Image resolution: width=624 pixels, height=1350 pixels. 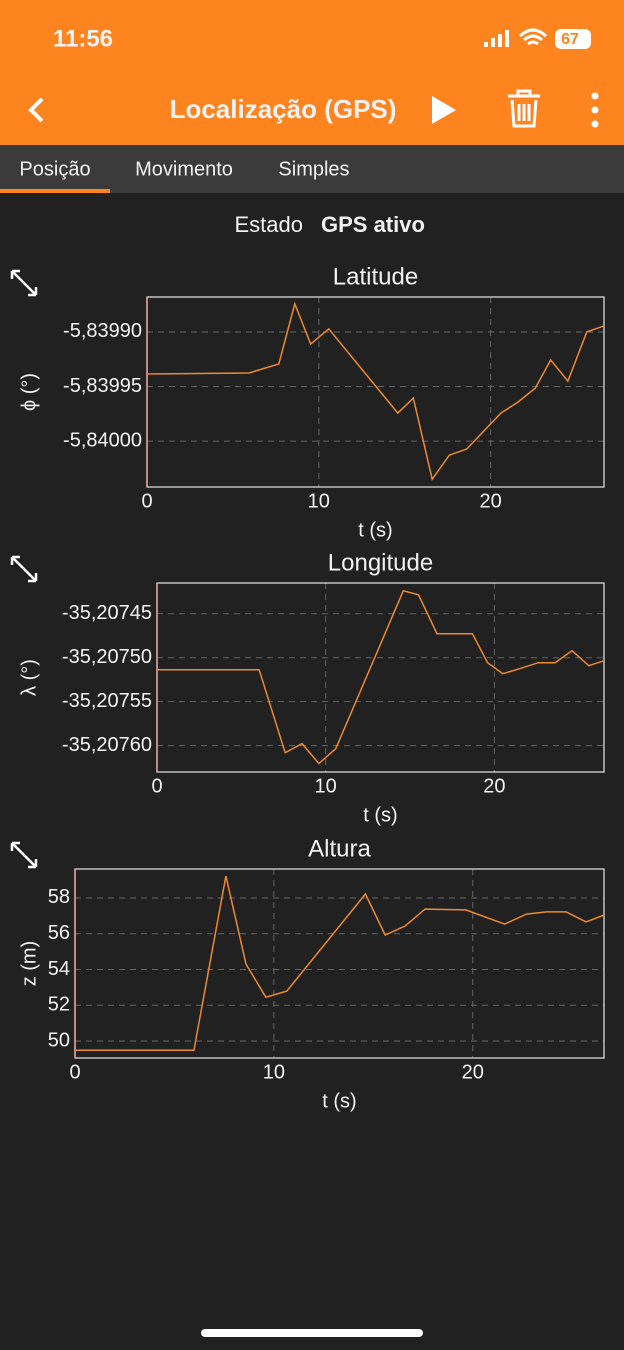 I want to click on clock: 11:56, so click(x=83, y=38).